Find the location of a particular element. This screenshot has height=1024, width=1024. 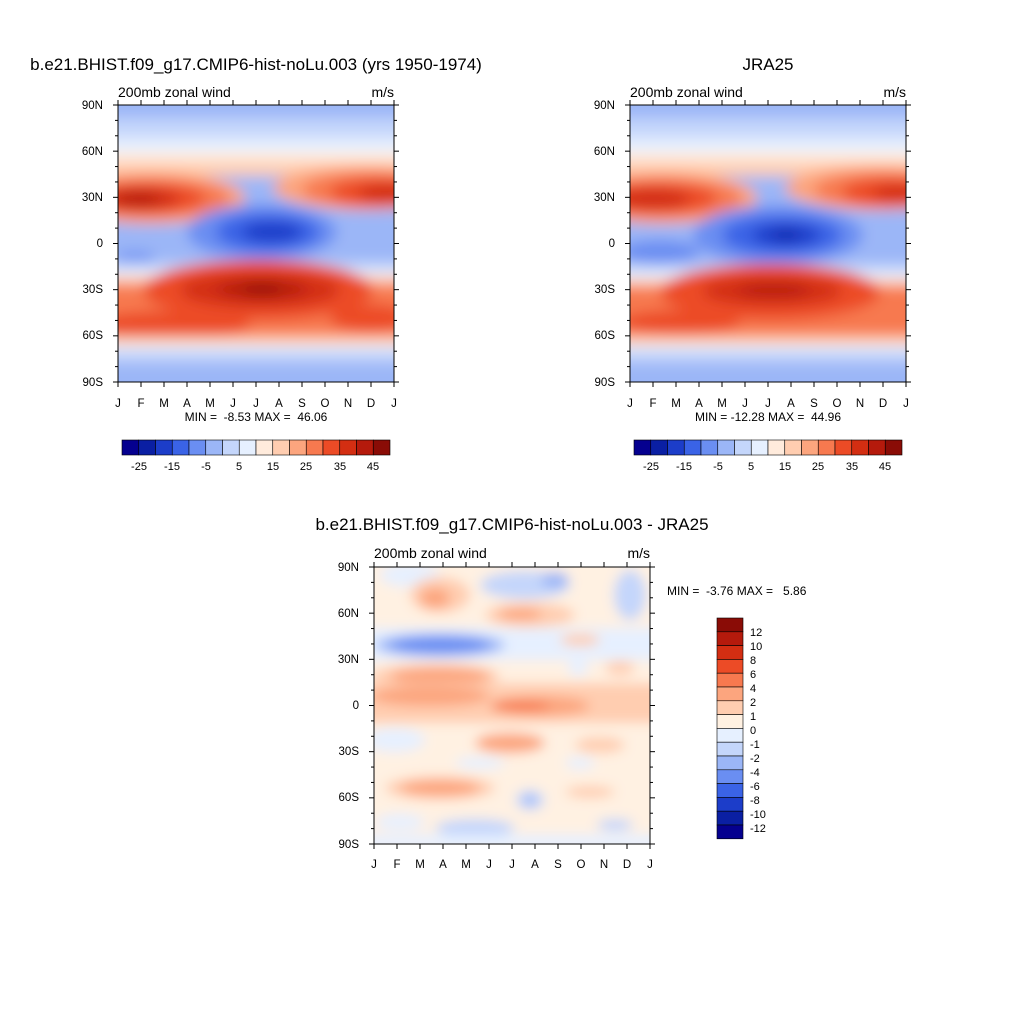

colorbar-label: 2 is located at coordinates (753, 703).